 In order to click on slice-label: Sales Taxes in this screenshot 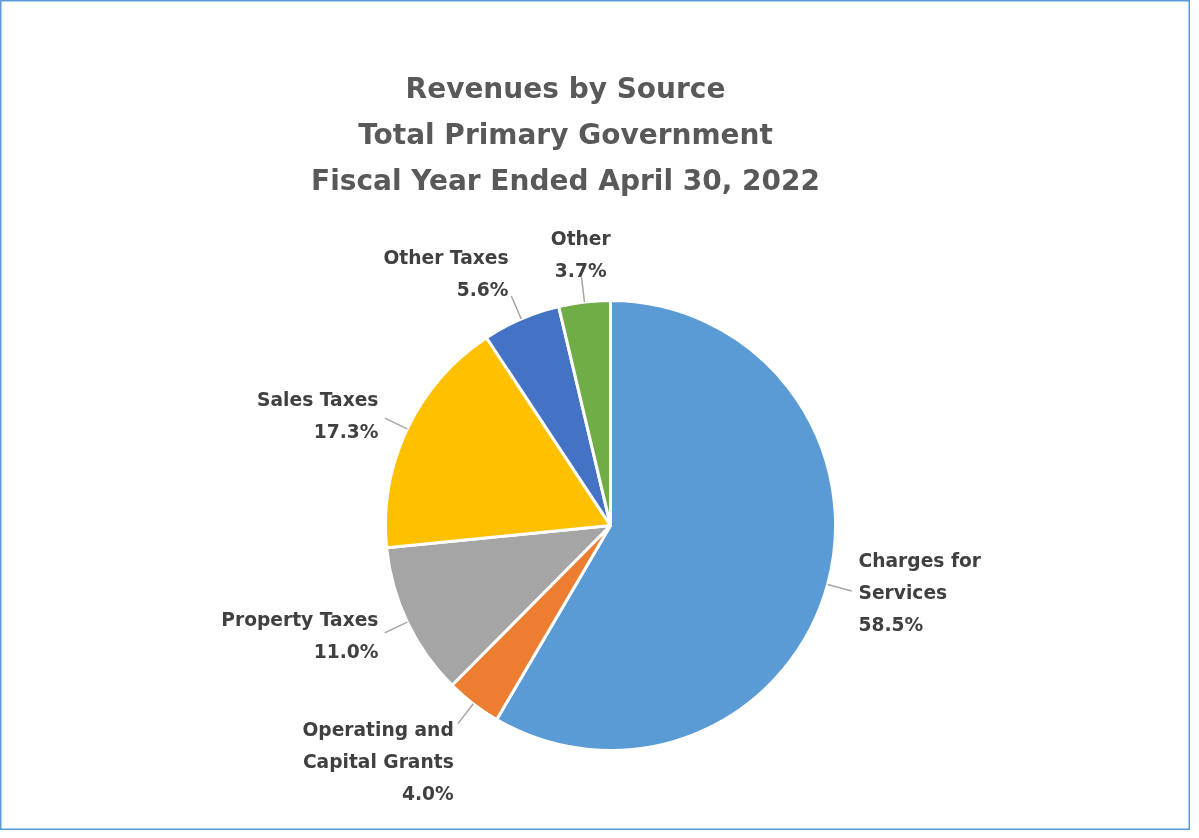, I will do `click(318, 399)`.